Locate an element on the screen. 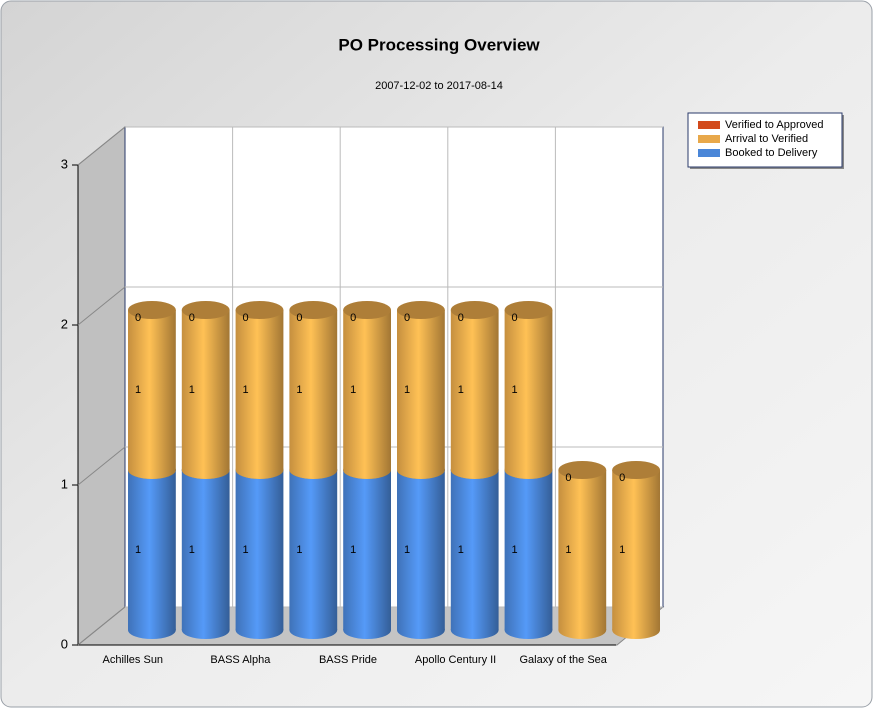 This screenshot has width=873, height=713. y-tick-label: 1 is located at coordinates (64, 483).